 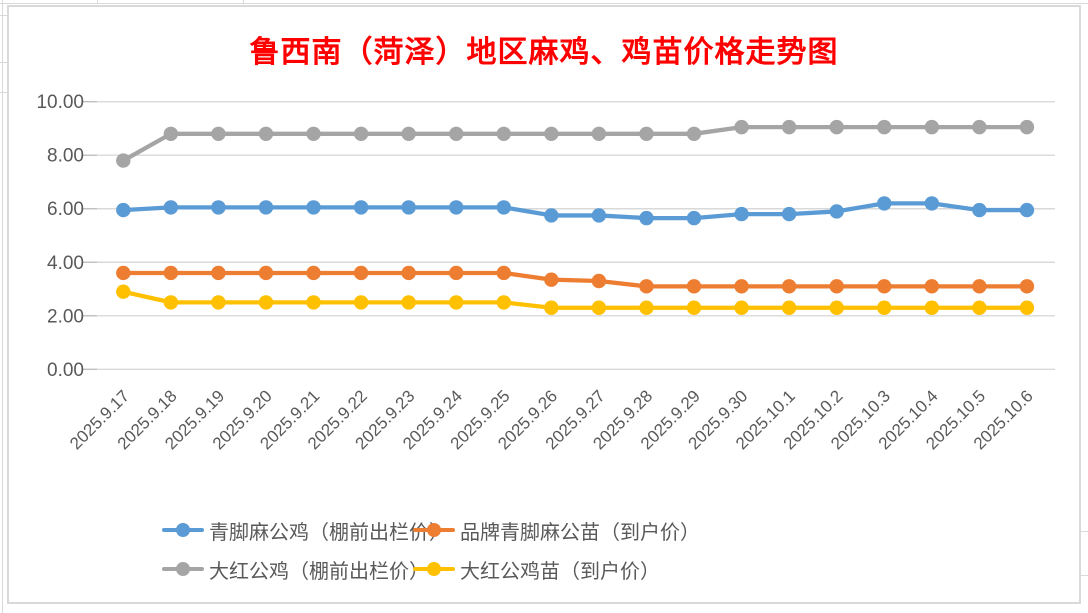 What do you see at coordinates (65, 370) in the screenshot?
I see `y-axis-label: 0.00` at bounding box center [65, 370].